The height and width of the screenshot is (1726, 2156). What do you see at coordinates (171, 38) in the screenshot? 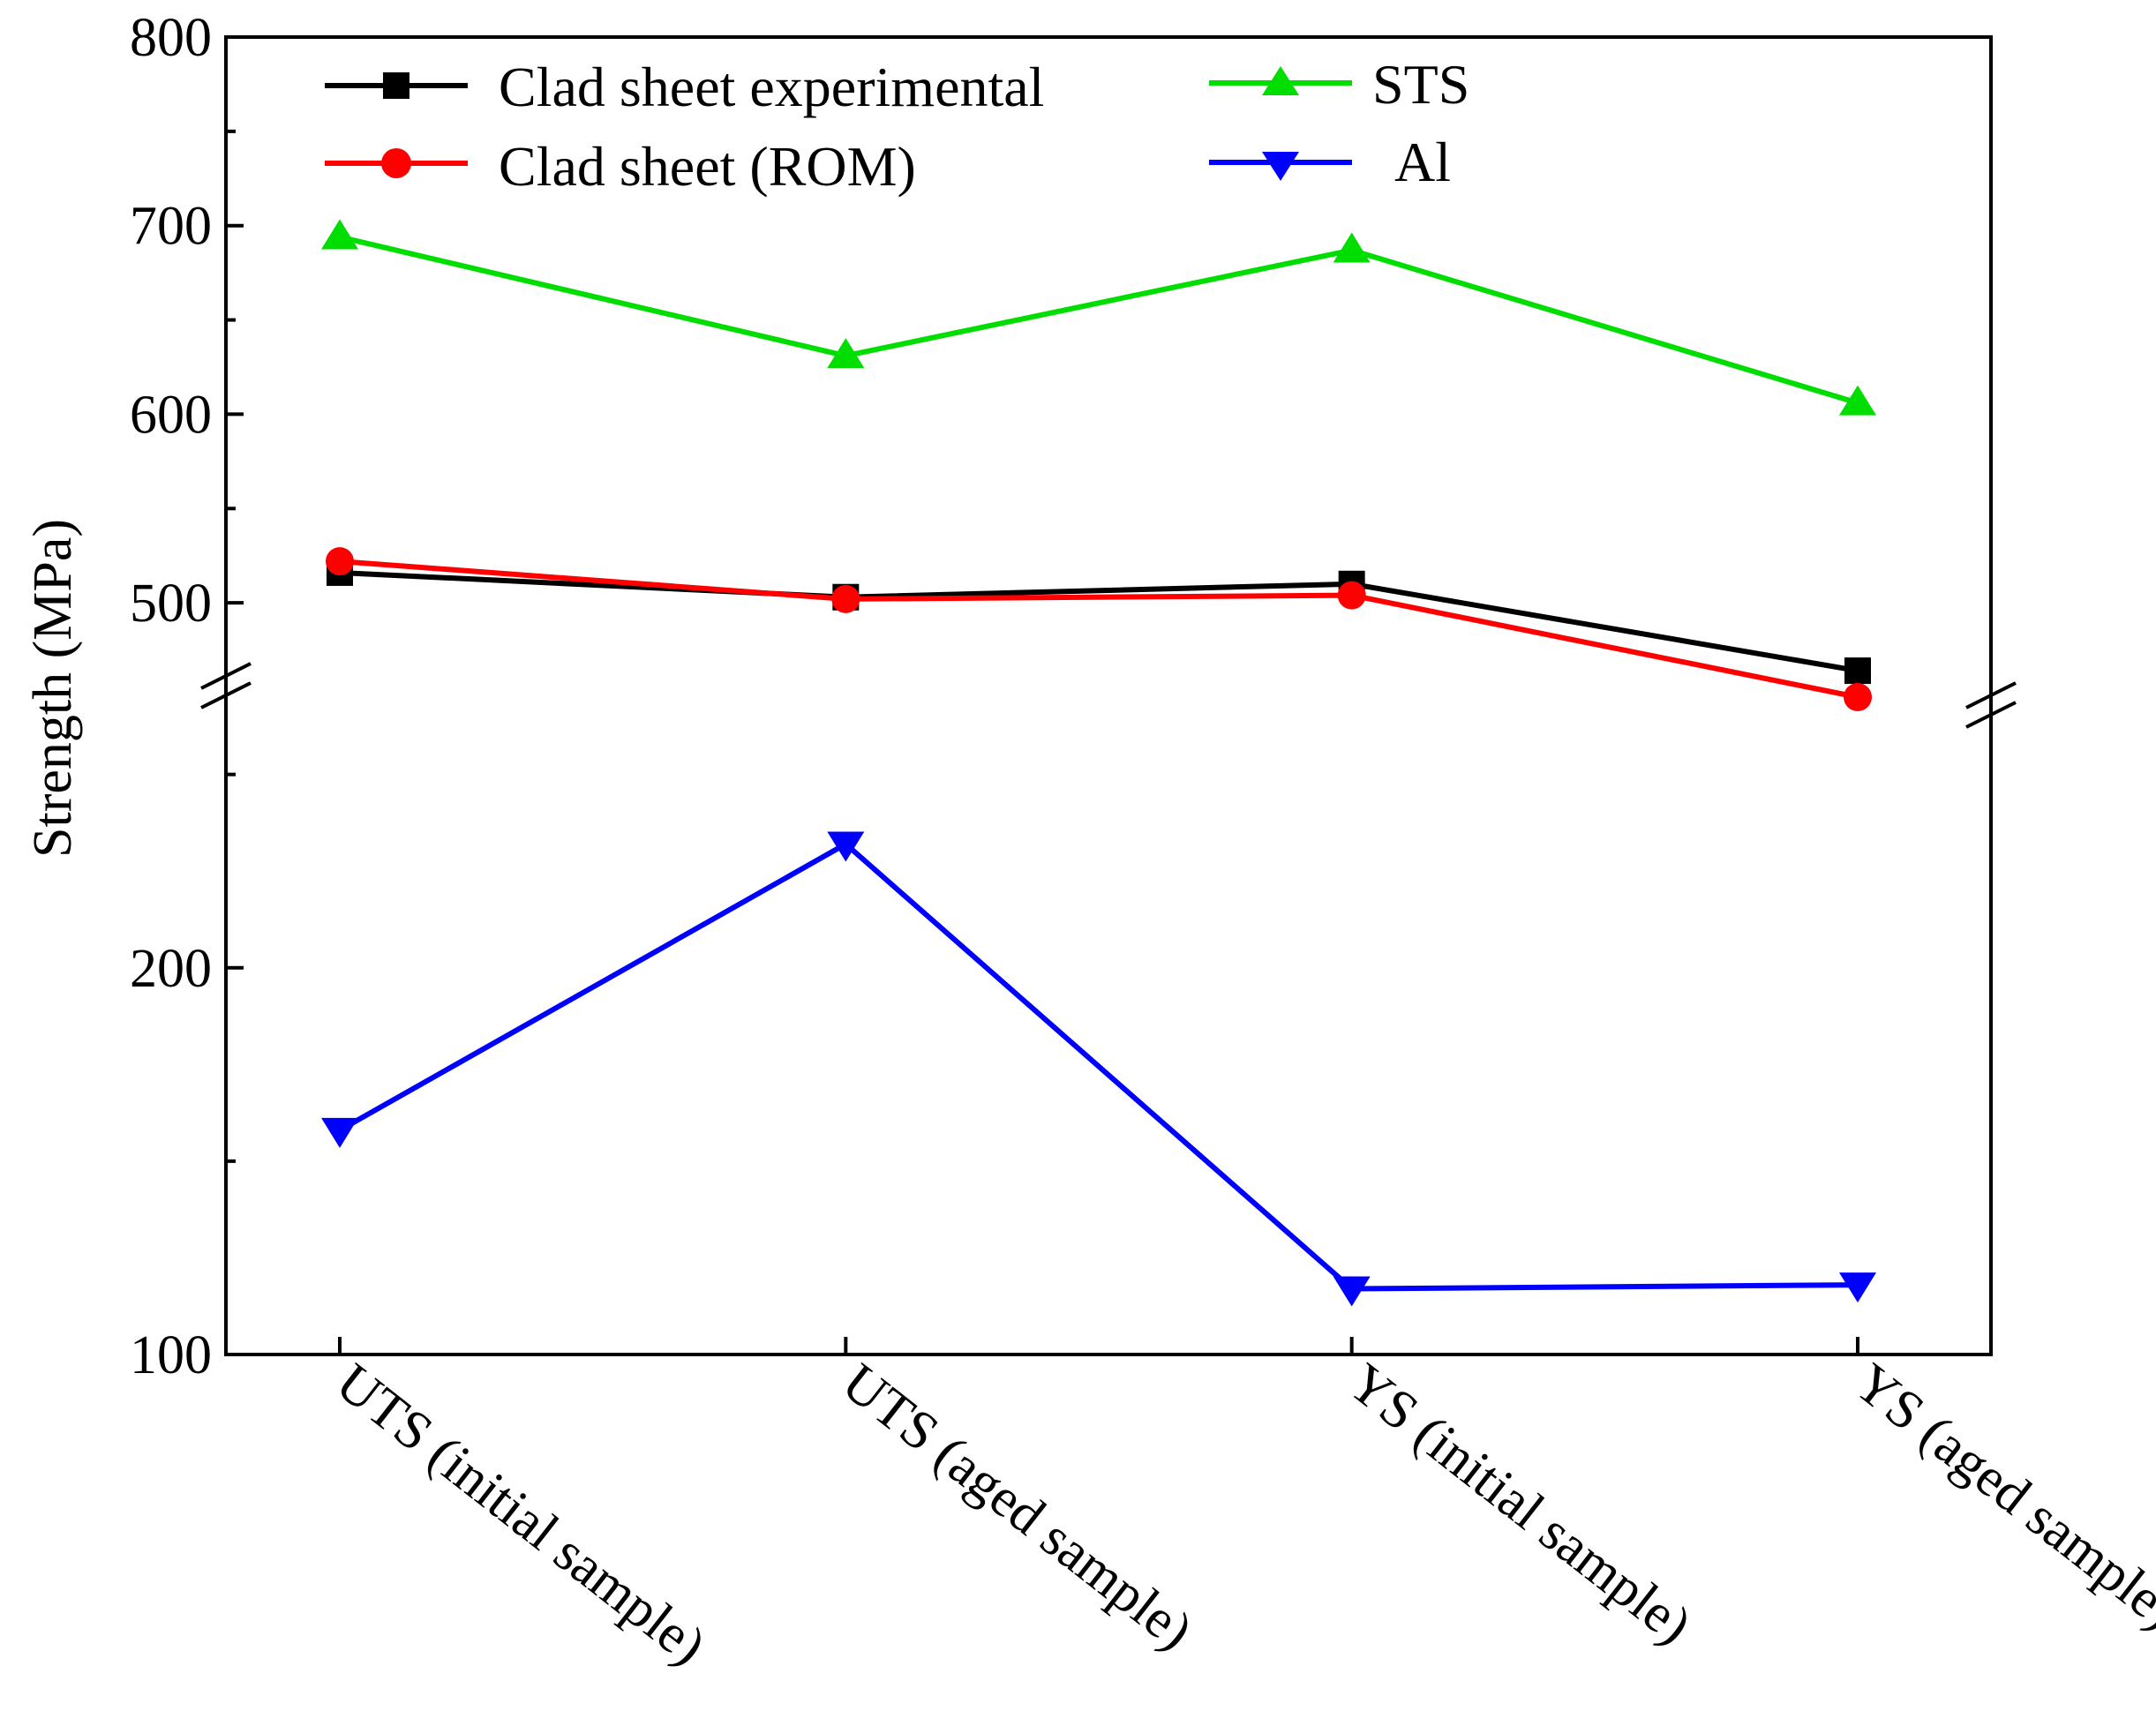
I see `y-tick-label: 800` at bounding box center [171, 38].